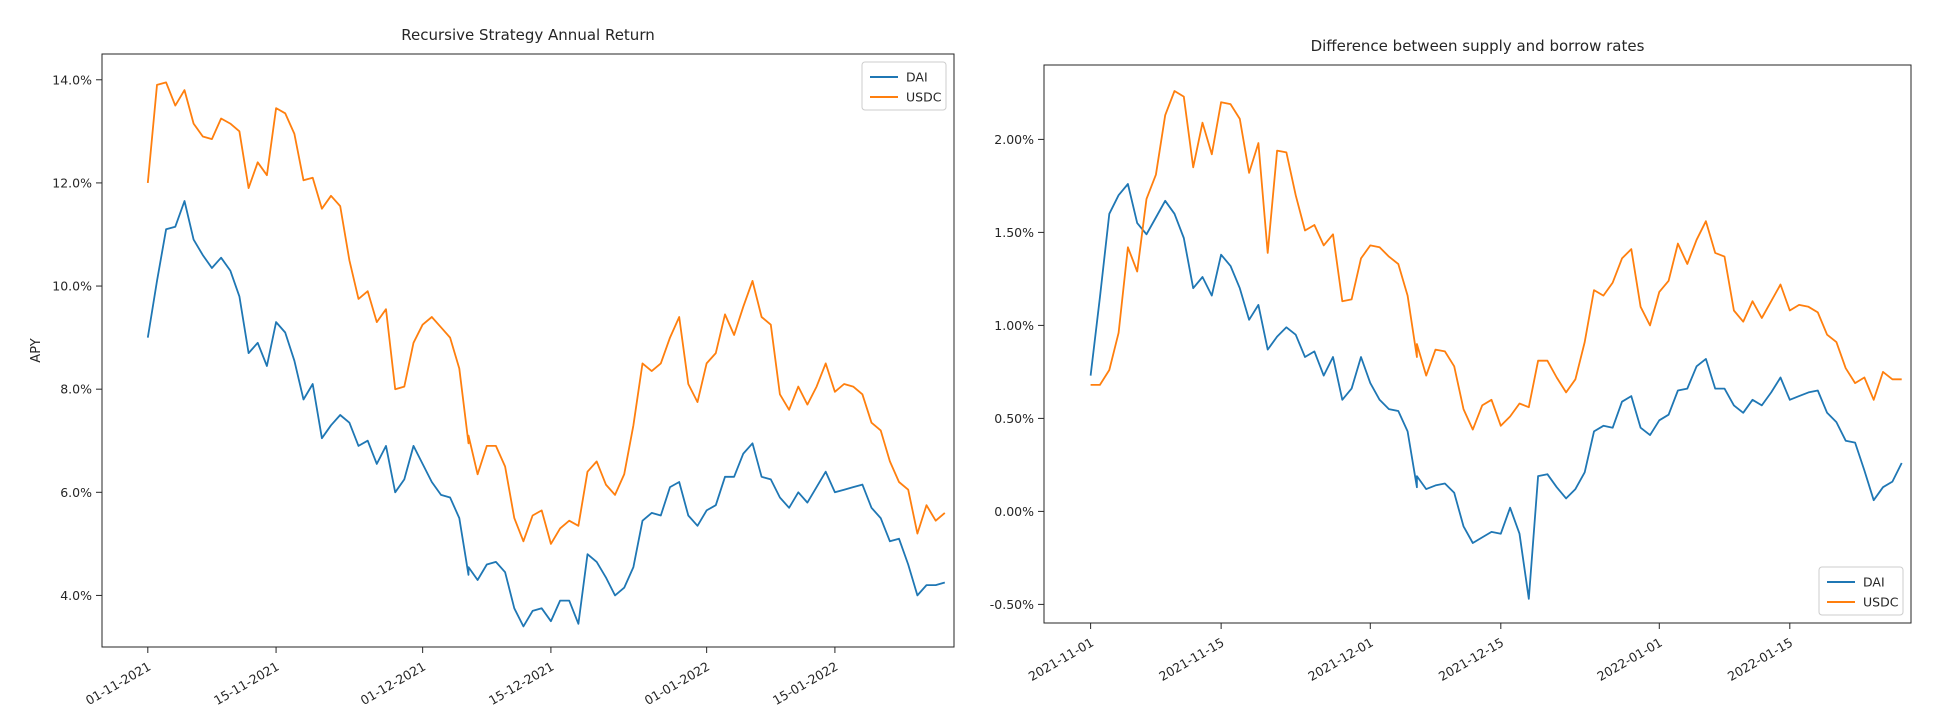 The height and width of the screenshot is (720, 1936). What do you see at coordinates (246, 683) in the screenshot?
I see `x-tick-label: 15-11-2021` at bounding box center [246, 683].